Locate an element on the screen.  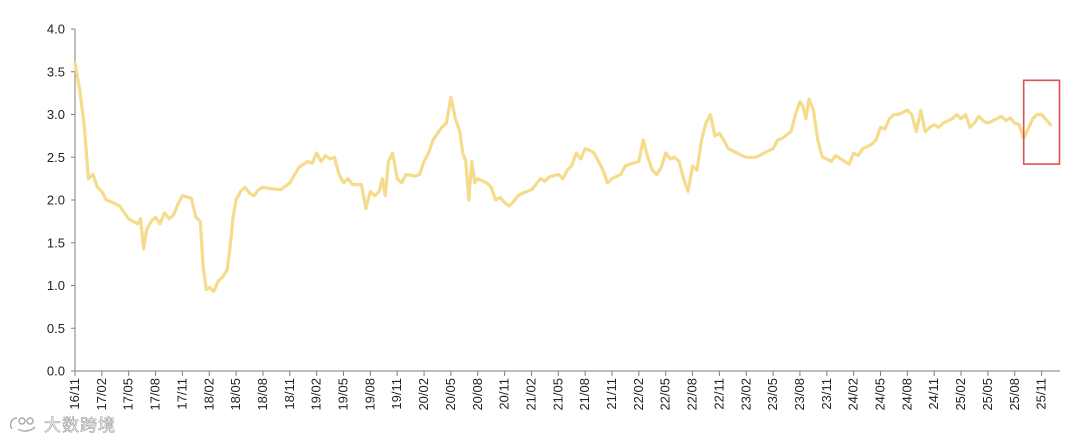
x-tick-label: 23/05 is located at coordinates (772, 394).